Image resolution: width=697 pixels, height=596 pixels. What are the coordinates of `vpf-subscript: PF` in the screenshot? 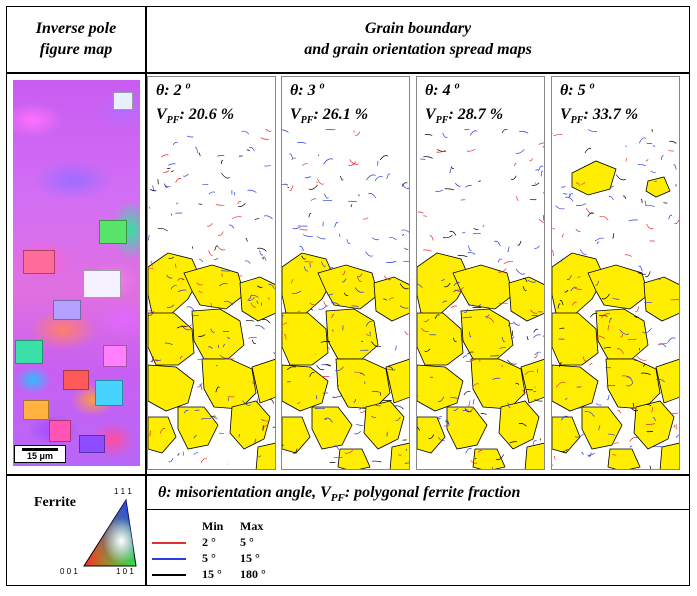 It's located at (442, 121).